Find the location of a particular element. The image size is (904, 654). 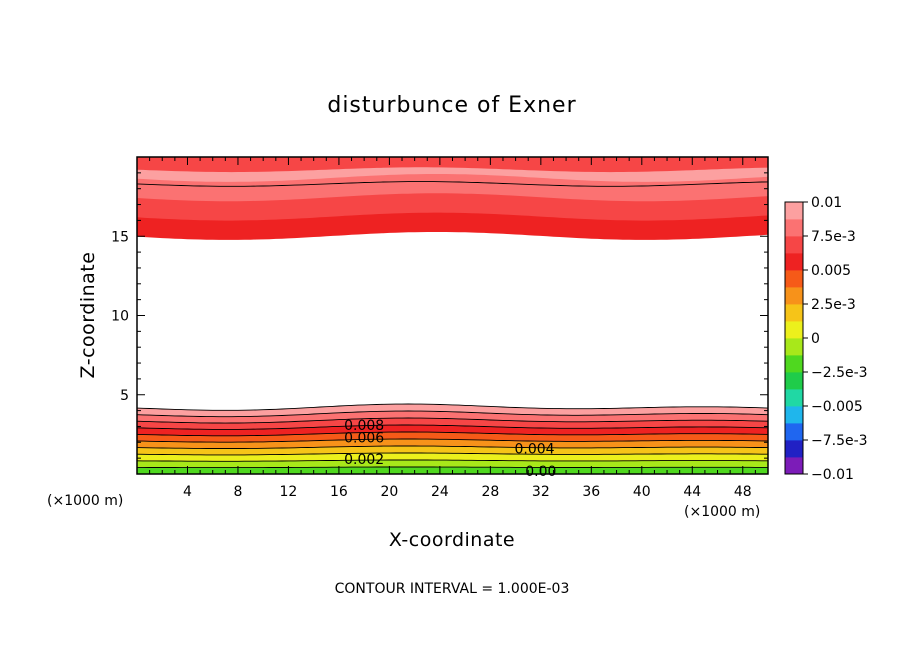

colorbar-label: 0.005 is located at coordinates (831, 271).